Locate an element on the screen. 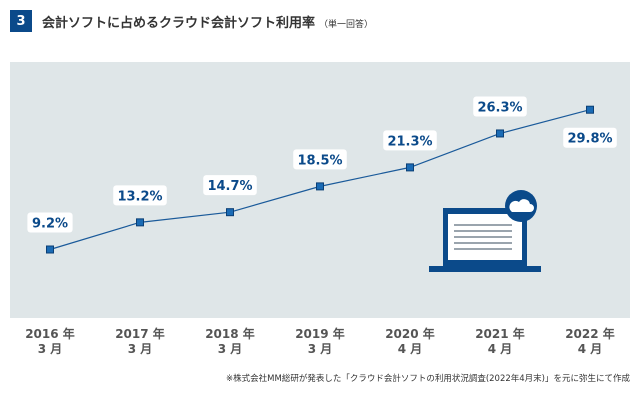 This screenshot has width=640, height=400. data-label-text: 18.5% is located at coordinates (319, 160).